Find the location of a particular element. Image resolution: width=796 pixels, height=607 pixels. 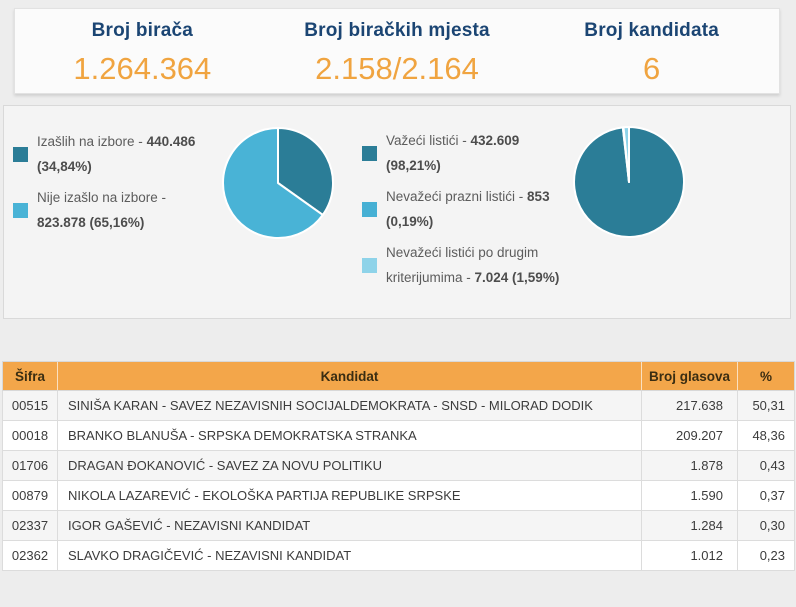

valid-ballots-marker is located at coordinates (369, 153).